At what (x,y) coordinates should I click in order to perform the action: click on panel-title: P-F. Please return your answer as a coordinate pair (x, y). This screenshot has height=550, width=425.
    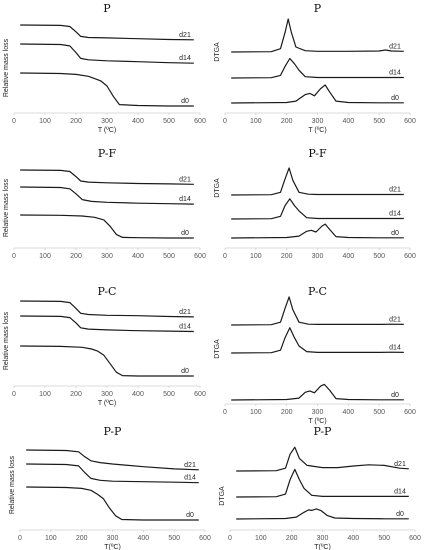
    Looking at the image, I should click on (317, 153).